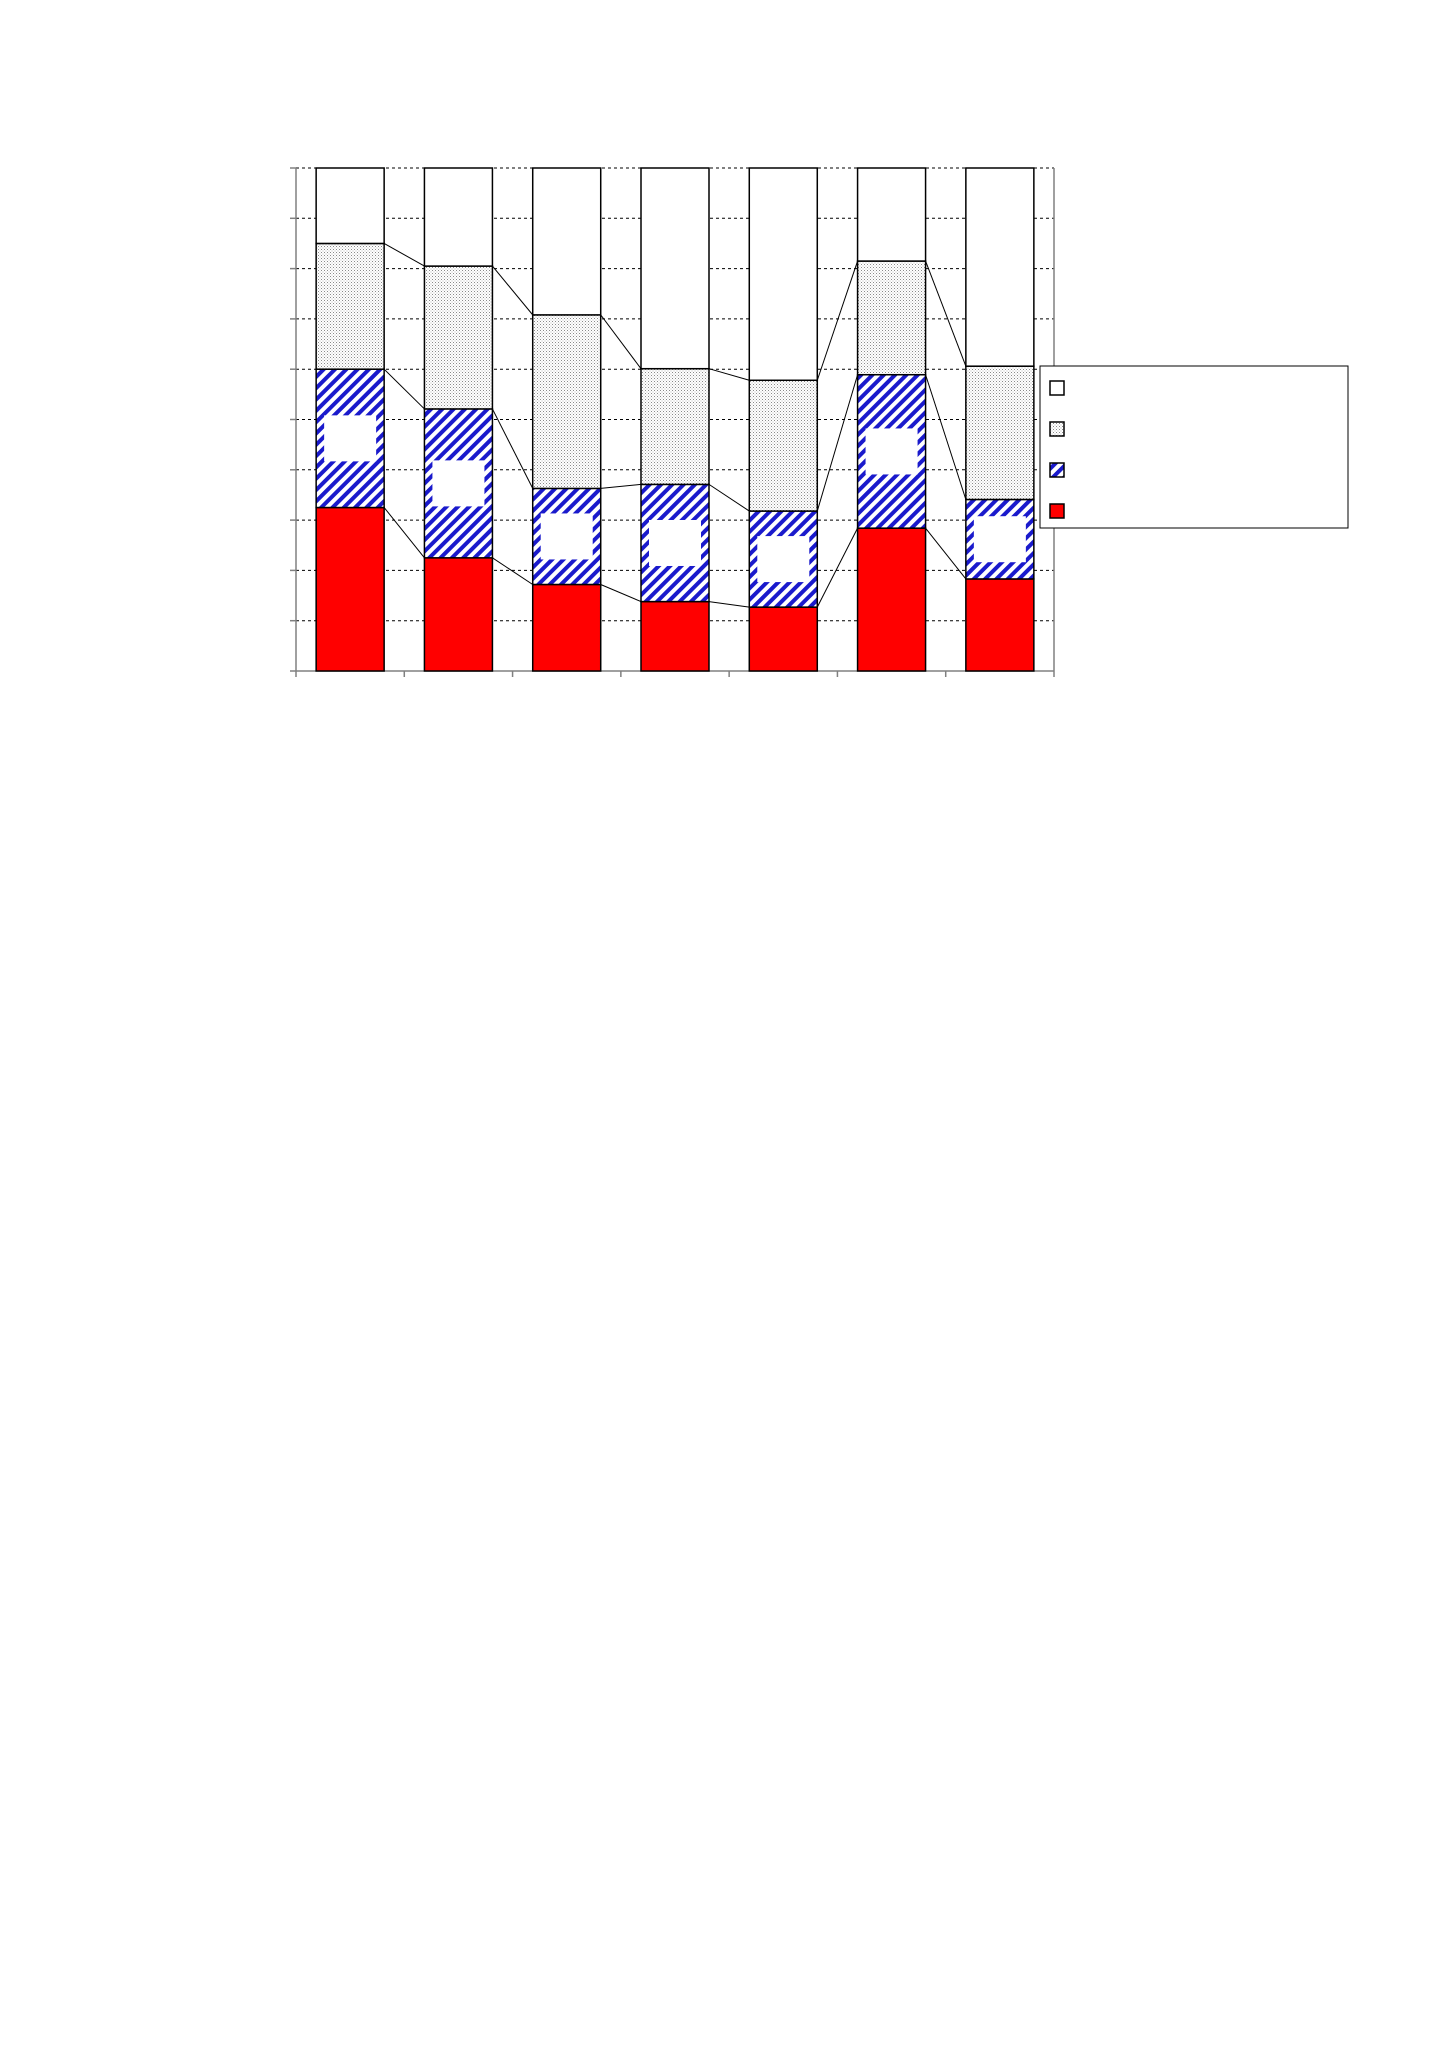  What do you see at coordinates (675, 499) in the screenshot?
I see `data-labels` at bounding box center [675, 499].